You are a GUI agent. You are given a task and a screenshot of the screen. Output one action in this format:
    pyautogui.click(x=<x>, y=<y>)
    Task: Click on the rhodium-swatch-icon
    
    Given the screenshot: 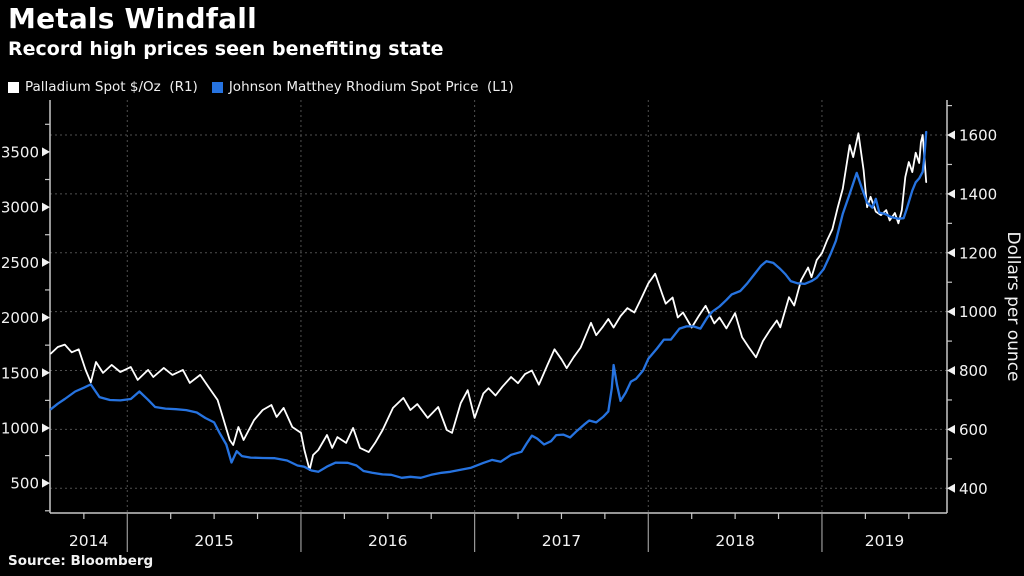 What is the action you would take?
    pyautogui.click(x=217, y=87)
    